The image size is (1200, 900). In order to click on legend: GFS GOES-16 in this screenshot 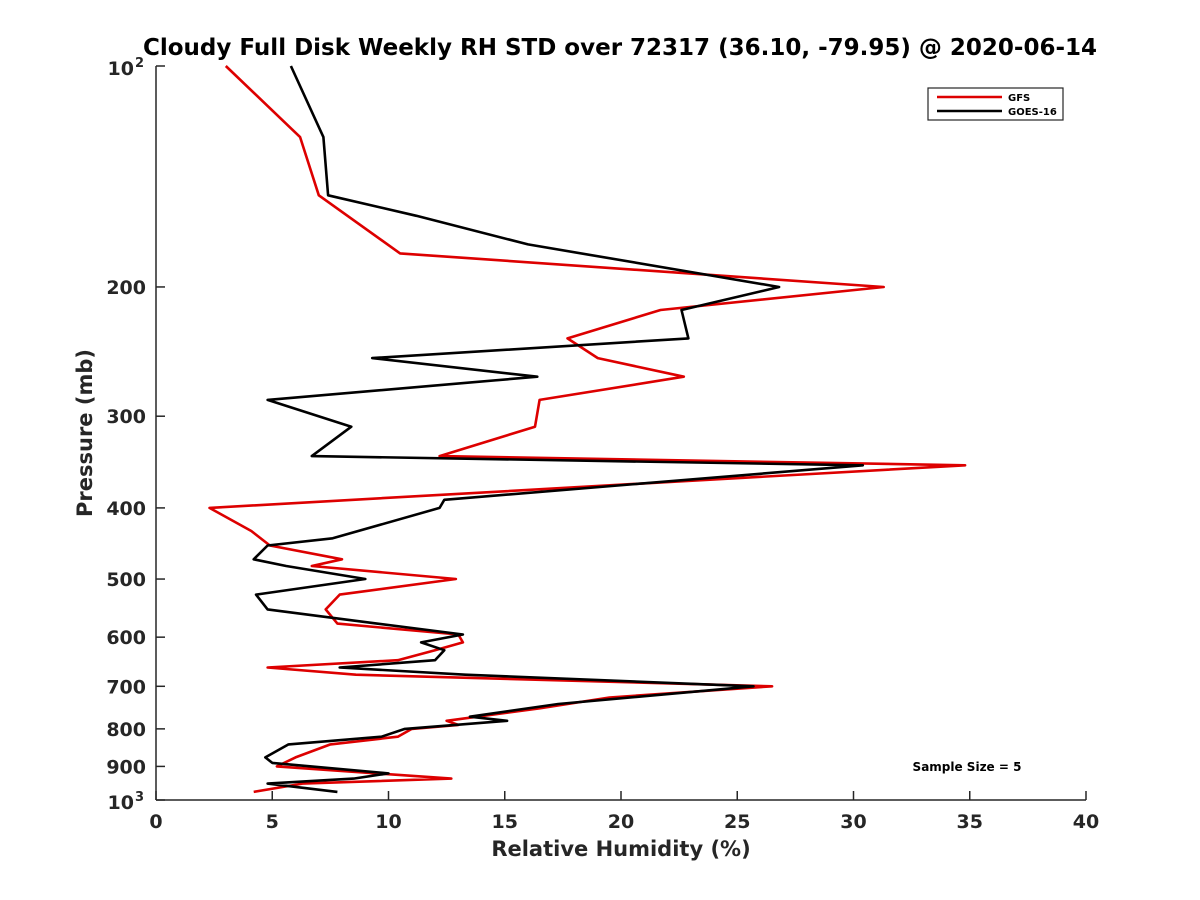, I will do `click(995, 104)`.